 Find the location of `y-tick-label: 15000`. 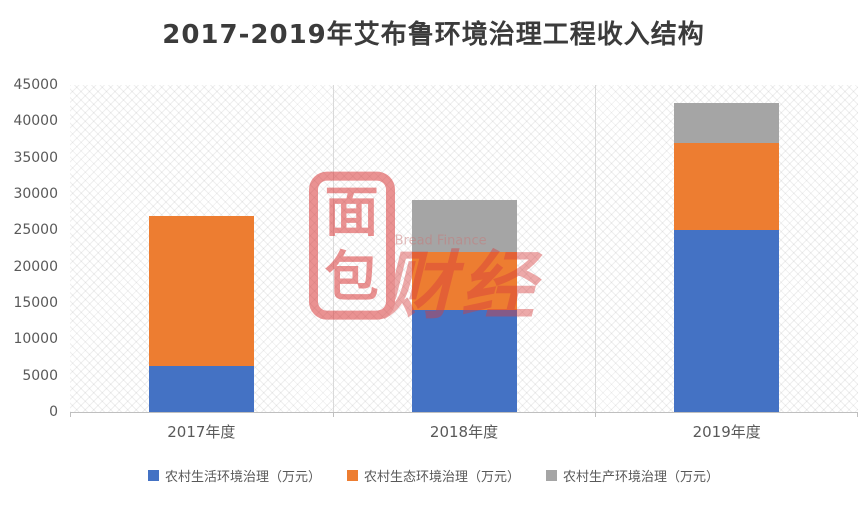

y-tick-label: 15000 is located at coordinates (35, 303).